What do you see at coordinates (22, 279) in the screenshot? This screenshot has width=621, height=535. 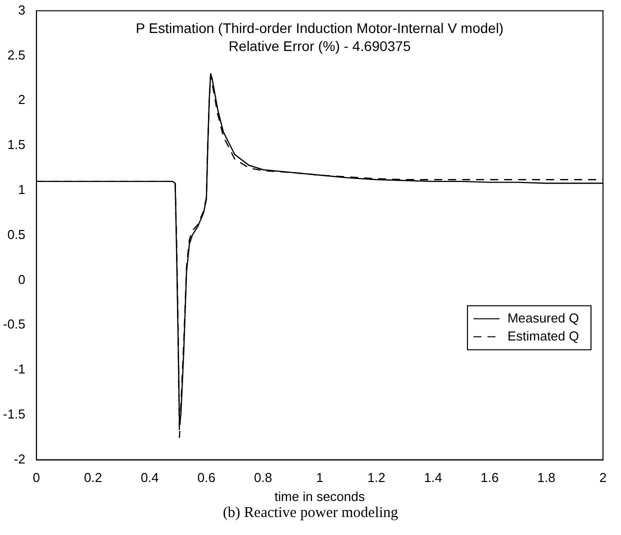 I see `y-tick-label: 0` at bounding box center [22, 279].